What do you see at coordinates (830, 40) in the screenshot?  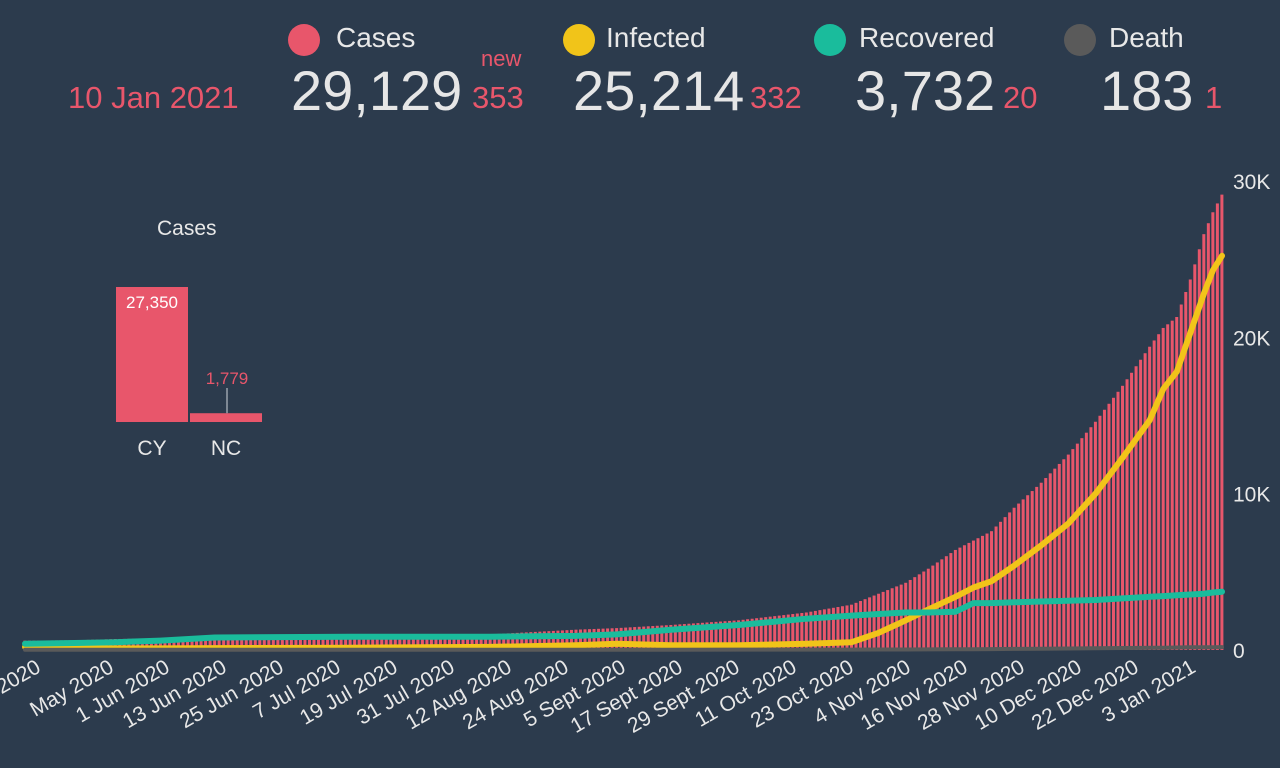 I see `recovered-legend-dot` at bounding box center [830, 40].